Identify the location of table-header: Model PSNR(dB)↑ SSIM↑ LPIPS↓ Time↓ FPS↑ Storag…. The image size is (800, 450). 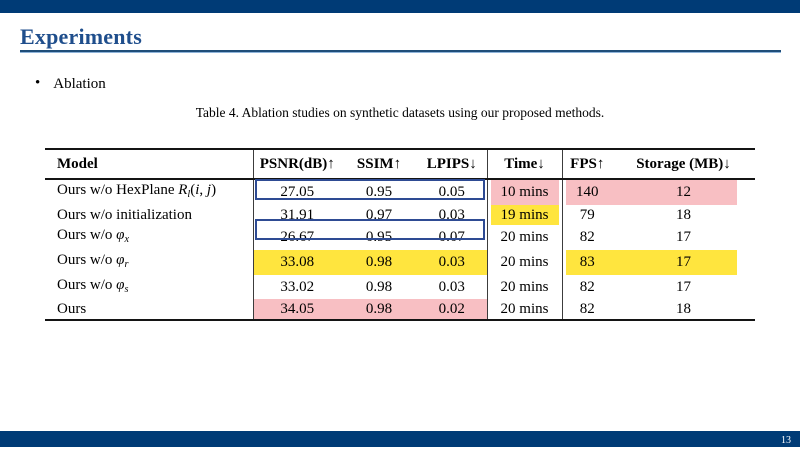
(400, 164).